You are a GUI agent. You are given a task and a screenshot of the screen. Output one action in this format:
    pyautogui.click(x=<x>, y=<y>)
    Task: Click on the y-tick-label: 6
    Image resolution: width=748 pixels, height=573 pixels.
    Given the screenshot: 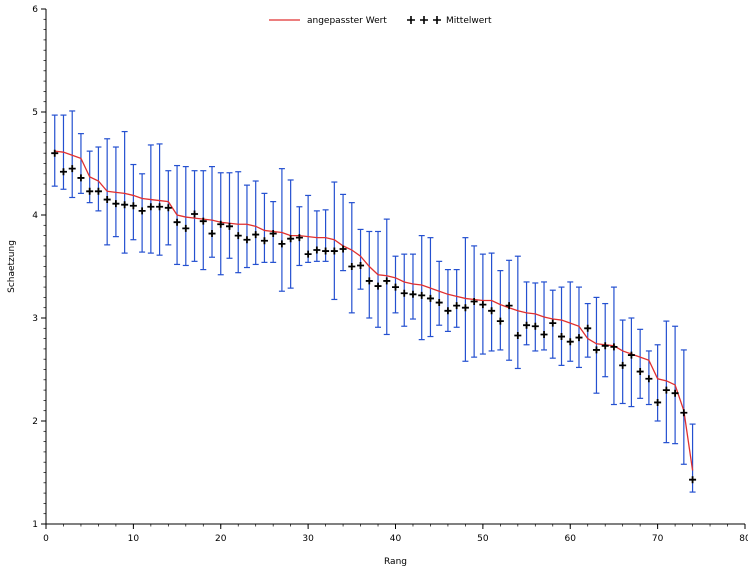 What is the action you would take?
    pyautogui.click(x=35, y=10)
    